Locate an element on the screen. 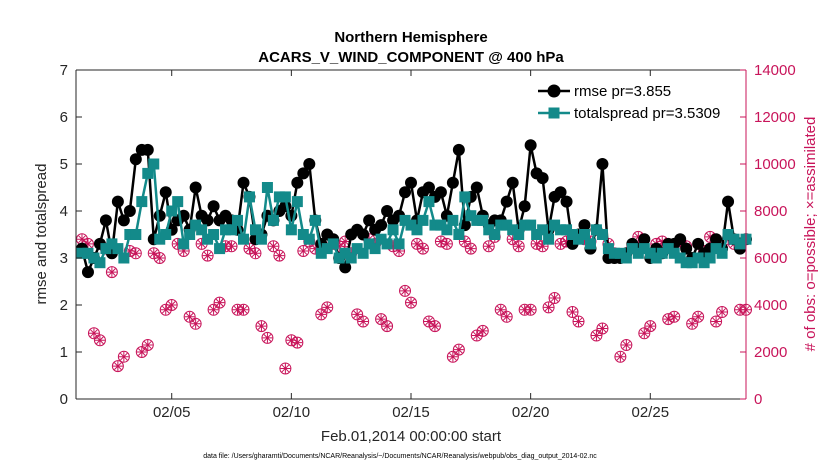  legend-totalspread-marker is located at coordinates (554, 113).